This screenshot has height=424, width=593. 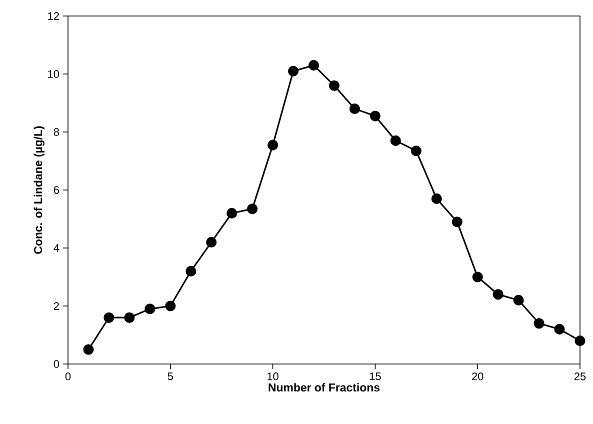 What do you see at coordinates (68, 376) in the screenshot?
I see `x-tick-label: 0` at bounding box center [68, 376].